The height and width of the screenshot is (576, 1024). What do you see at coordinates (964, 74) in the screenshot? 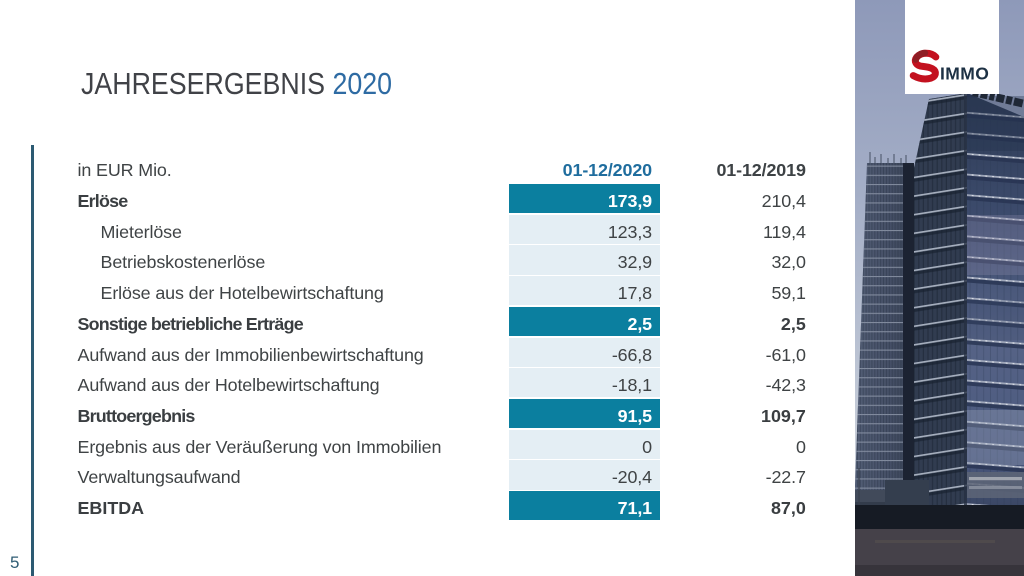
I see `svg-text: IMMO` at bounding box center [964, 74].